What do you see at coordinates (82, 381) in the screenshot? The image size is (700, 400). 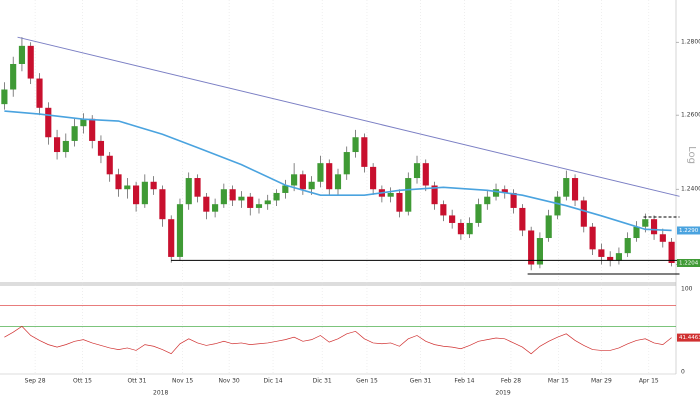 I see `x-tick-label: Ott 15` at bounding box center [82, 381].